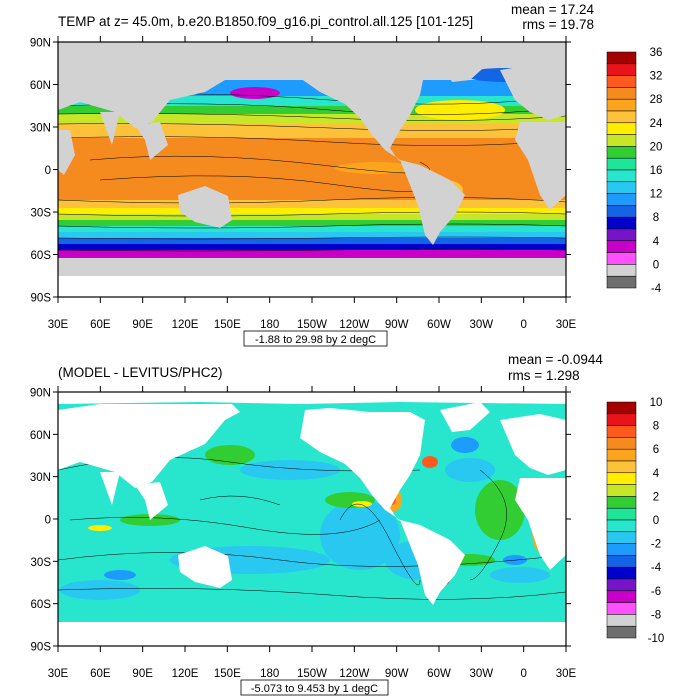 This screenshot has width=700, height=700. Describe the element at coordinates (41, 256) in the screenshot. I see `top-lat-label: 60S` at that location.